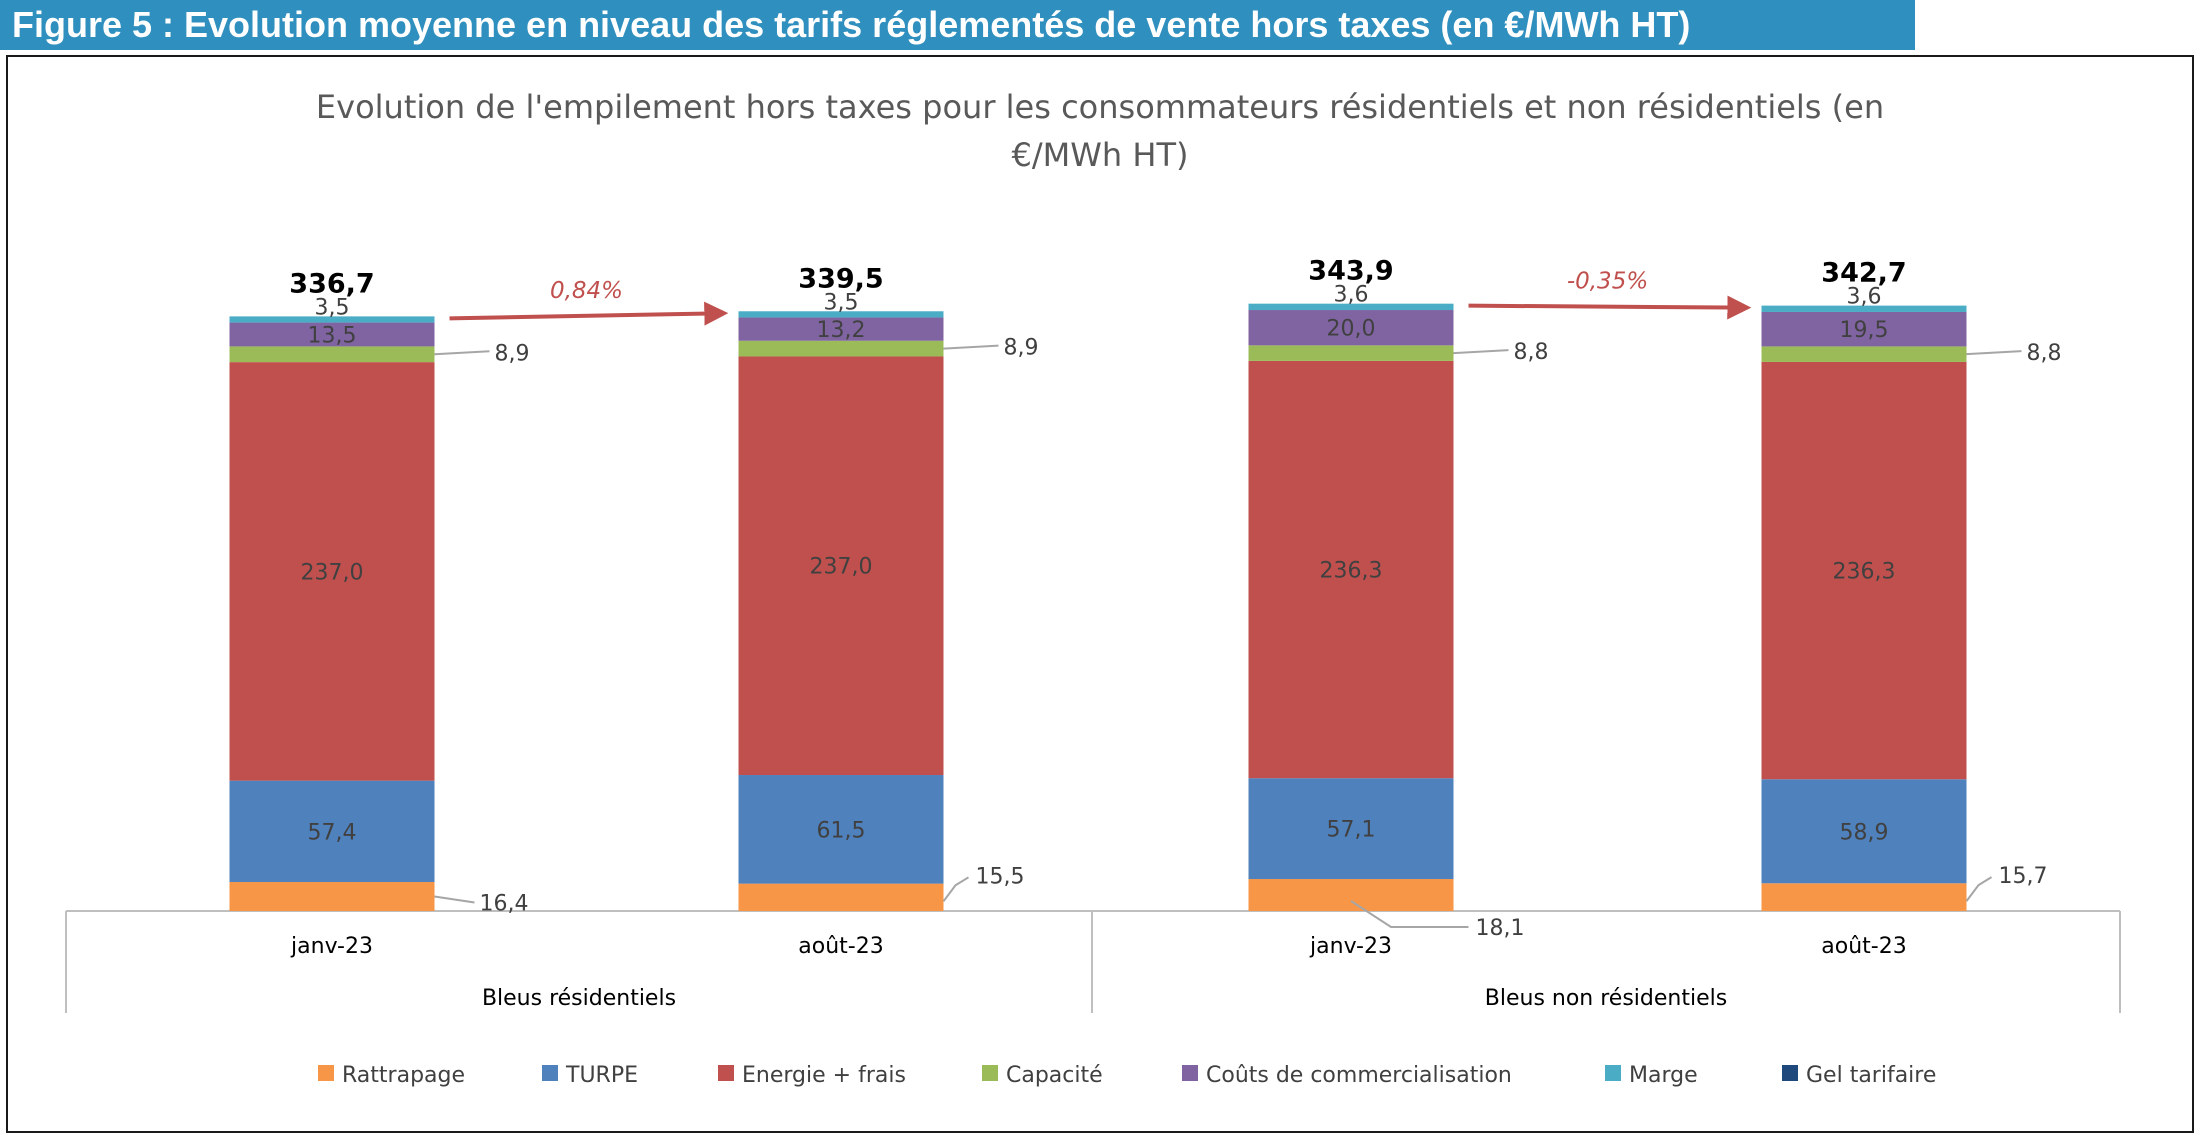 The width and height of the screenshot is (2200, 1139). Describe the element at coordinates (841, 348) in the screenshot. I see `bar-segment-capacit--1` at that location.